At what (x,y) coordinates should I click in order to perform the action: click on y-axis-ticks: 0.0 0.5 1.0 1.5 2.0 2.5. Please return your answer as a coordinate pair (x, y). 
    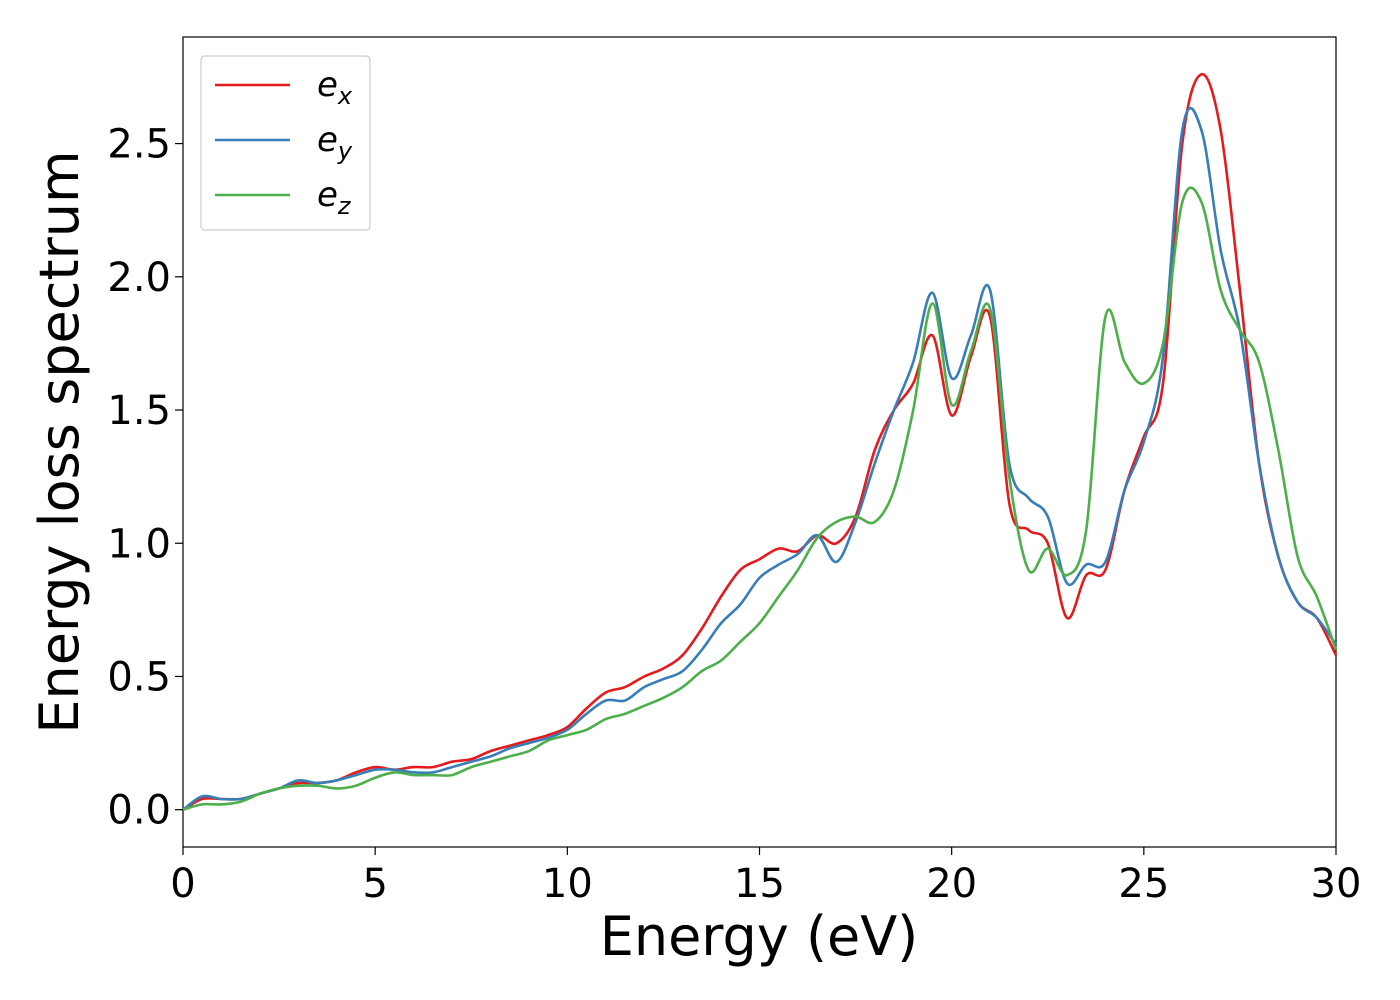
    Looking at the image, I should click on (145, 478).